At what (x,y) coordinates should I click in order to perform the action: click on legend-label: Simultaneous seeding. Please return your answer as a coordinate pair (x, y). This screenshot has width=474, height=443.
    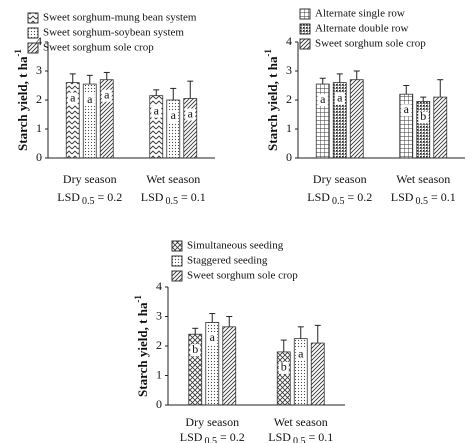
    Looking at the image, I should click on (235, 246).